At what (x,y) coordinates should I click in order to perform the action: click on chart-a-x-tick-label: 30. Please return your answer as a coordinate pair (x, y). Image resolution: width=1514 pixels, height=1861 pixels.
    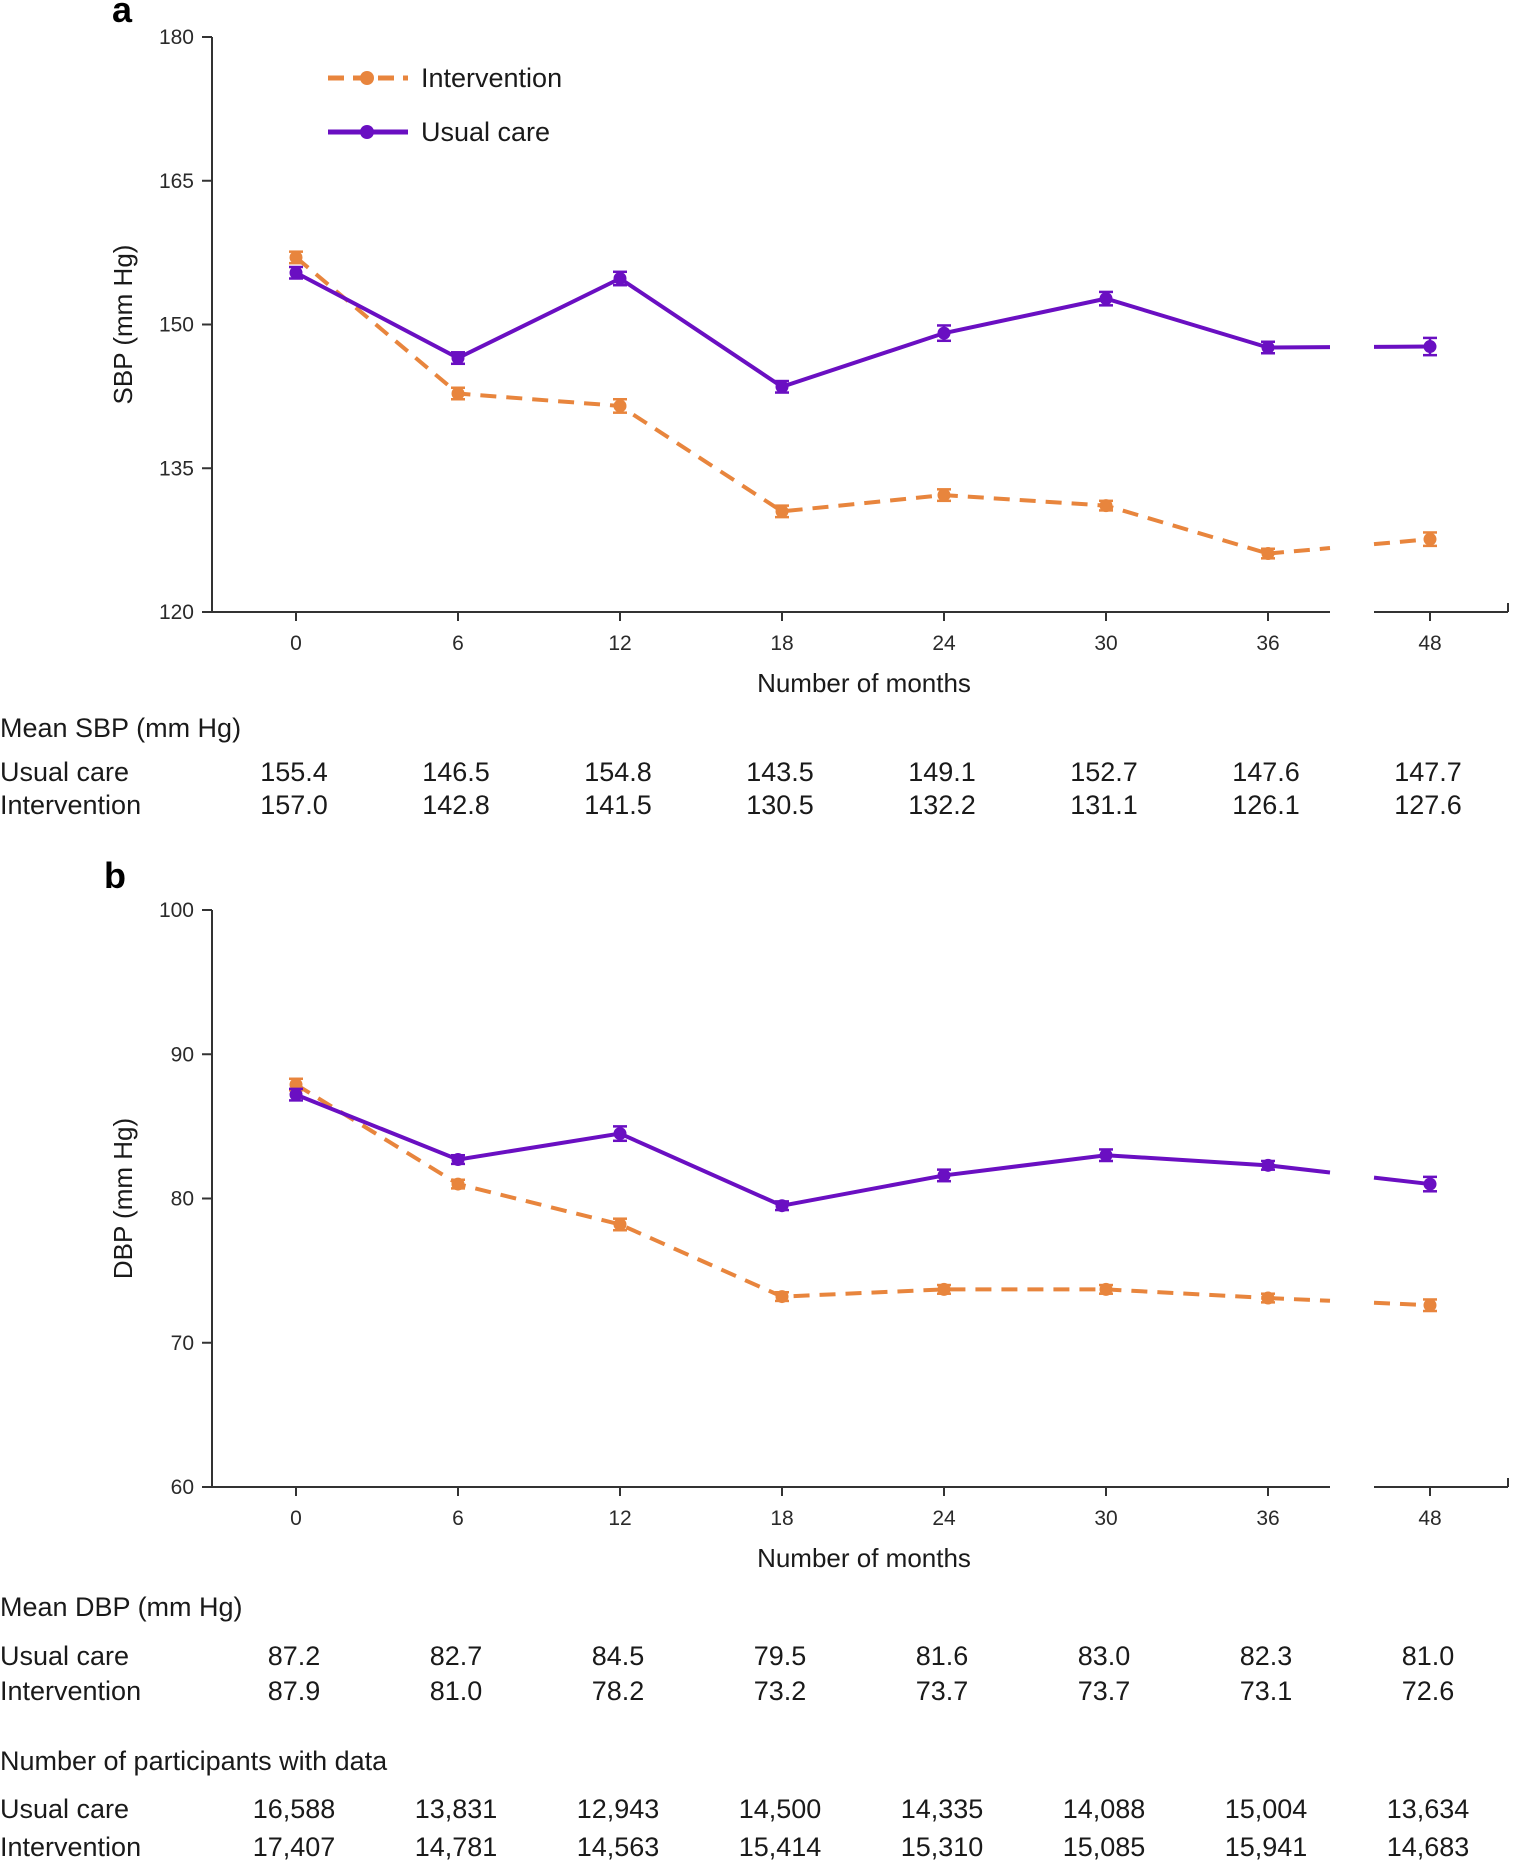
    Looking at the image, I should click on (1105, 643).